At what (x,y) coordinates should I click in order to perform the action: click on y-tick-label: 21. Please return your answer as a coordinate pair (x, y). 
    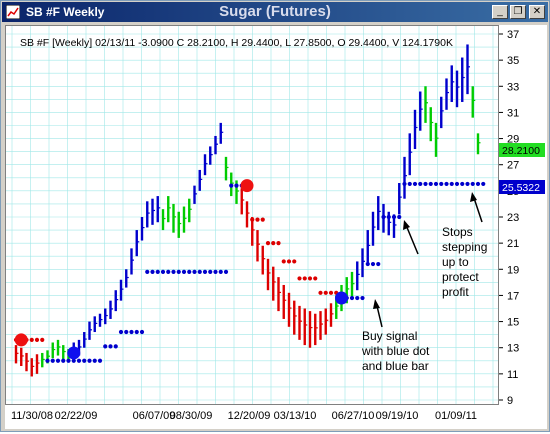
    Looking at the image, I should click on (513, 244).